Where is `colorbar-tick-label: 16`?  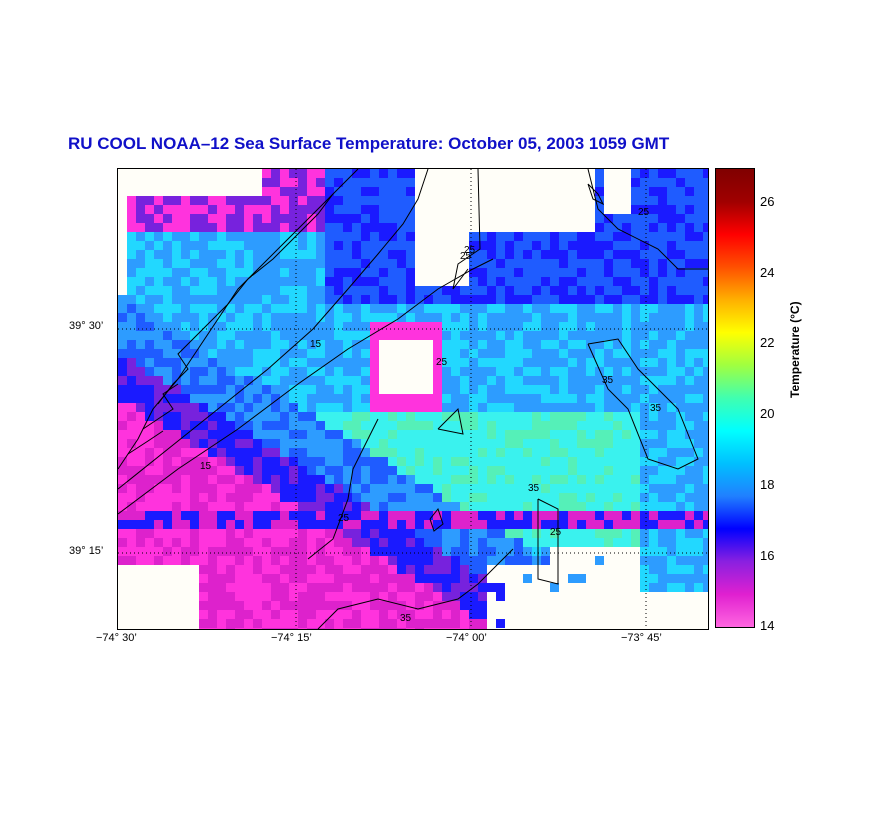
colorbar-tick-label: 16 is located at coordinates (767, 555).